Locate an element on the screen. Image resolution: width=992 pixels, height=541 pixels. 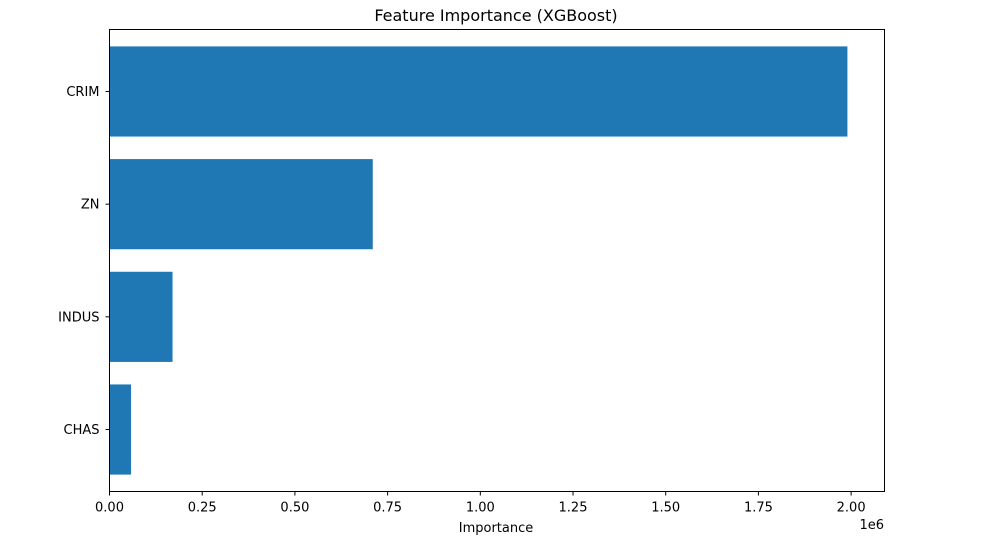
y-tick-label: CHAS is located at coordinates (82, 430).